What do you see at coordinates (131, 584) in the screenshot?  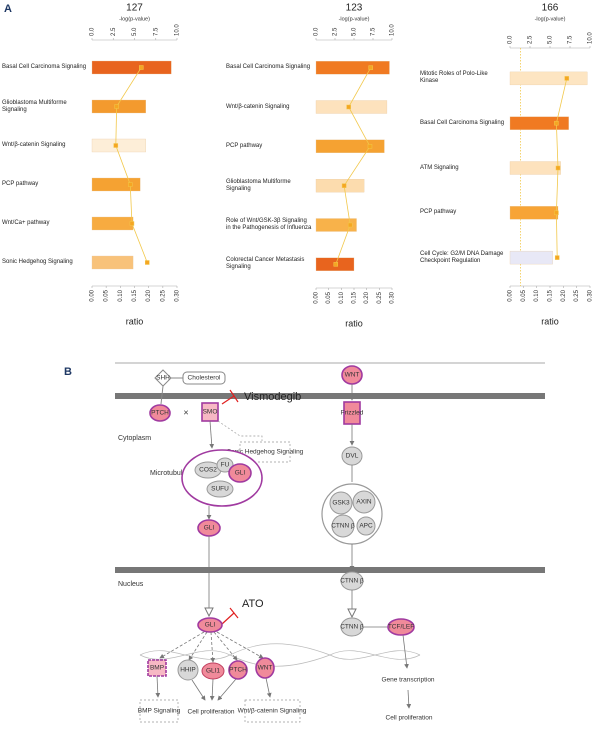 I see `compartment-label: Nucleus` at bounding box center [131, 584].